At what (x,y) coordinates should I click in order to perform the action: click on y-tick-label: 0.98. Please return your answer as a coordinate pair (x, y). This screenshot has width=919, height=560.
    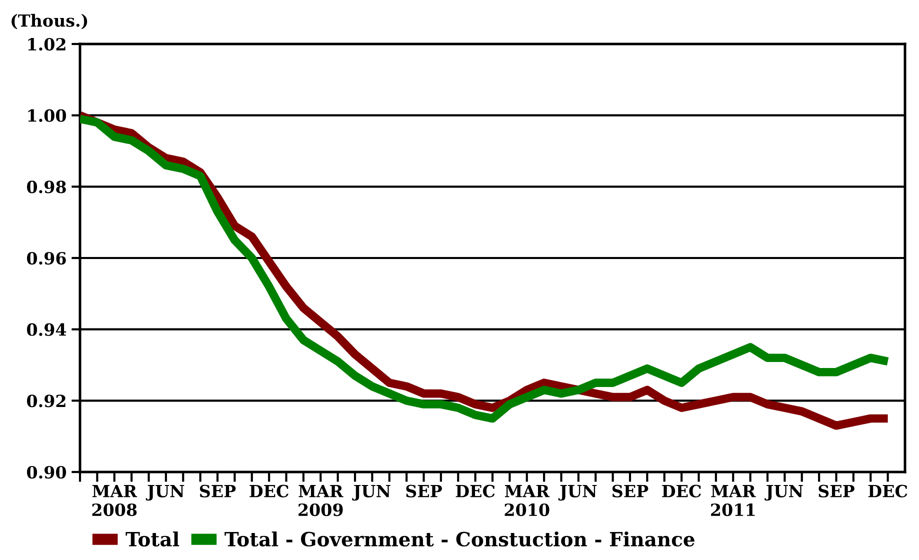
    Looking at the image, I should click on (46, 187).